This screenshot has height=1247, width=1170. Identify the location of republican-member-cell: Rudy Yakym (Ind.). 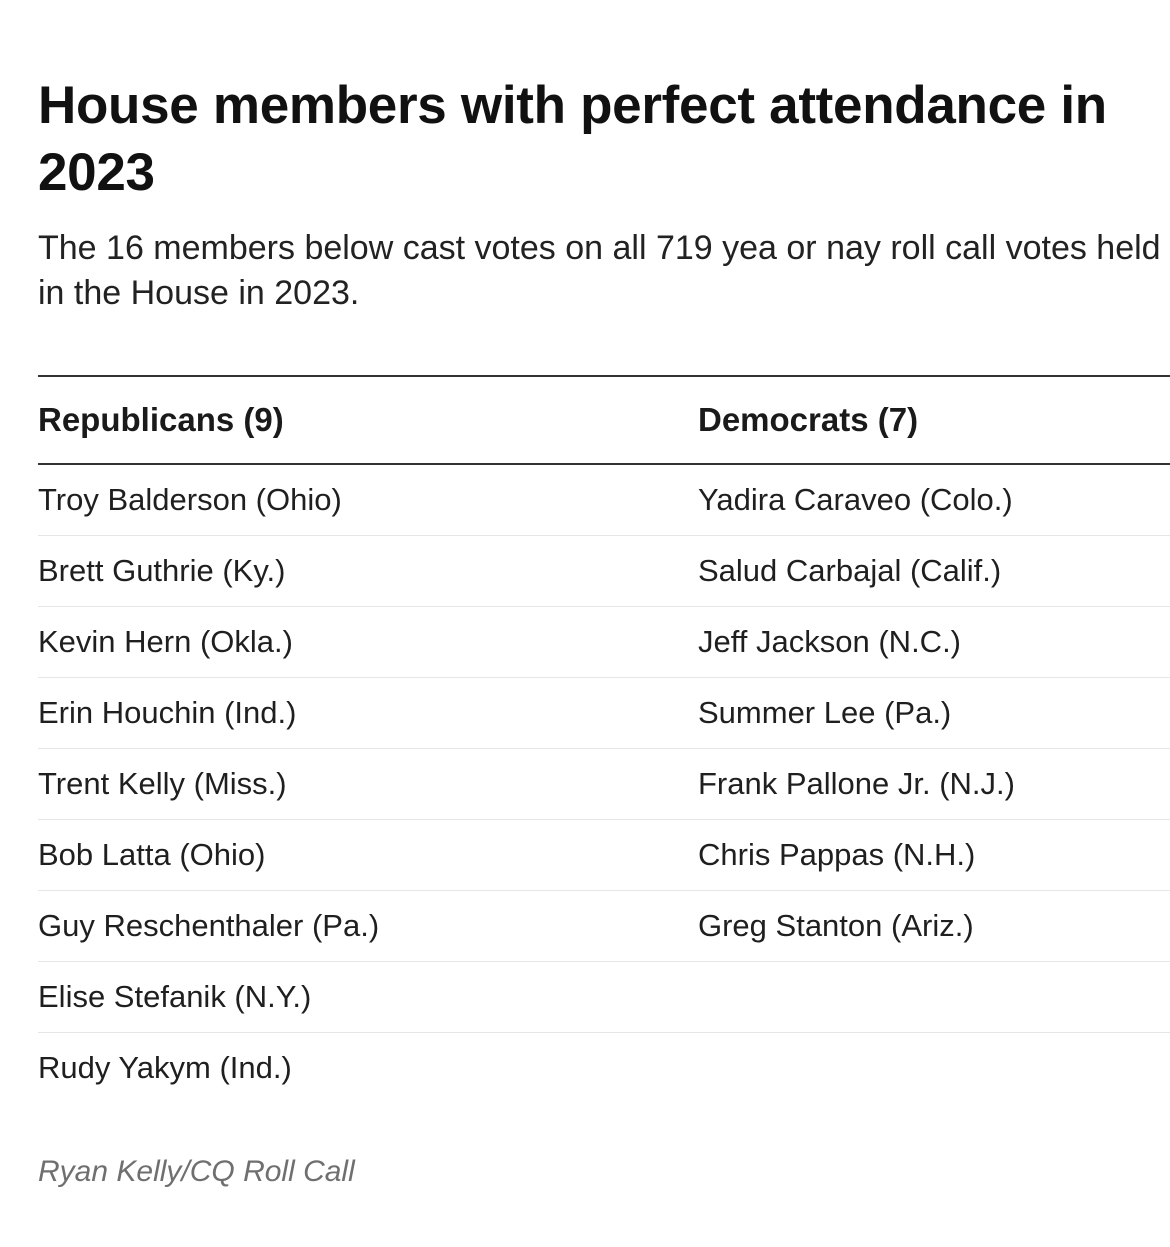
(165, 1067).